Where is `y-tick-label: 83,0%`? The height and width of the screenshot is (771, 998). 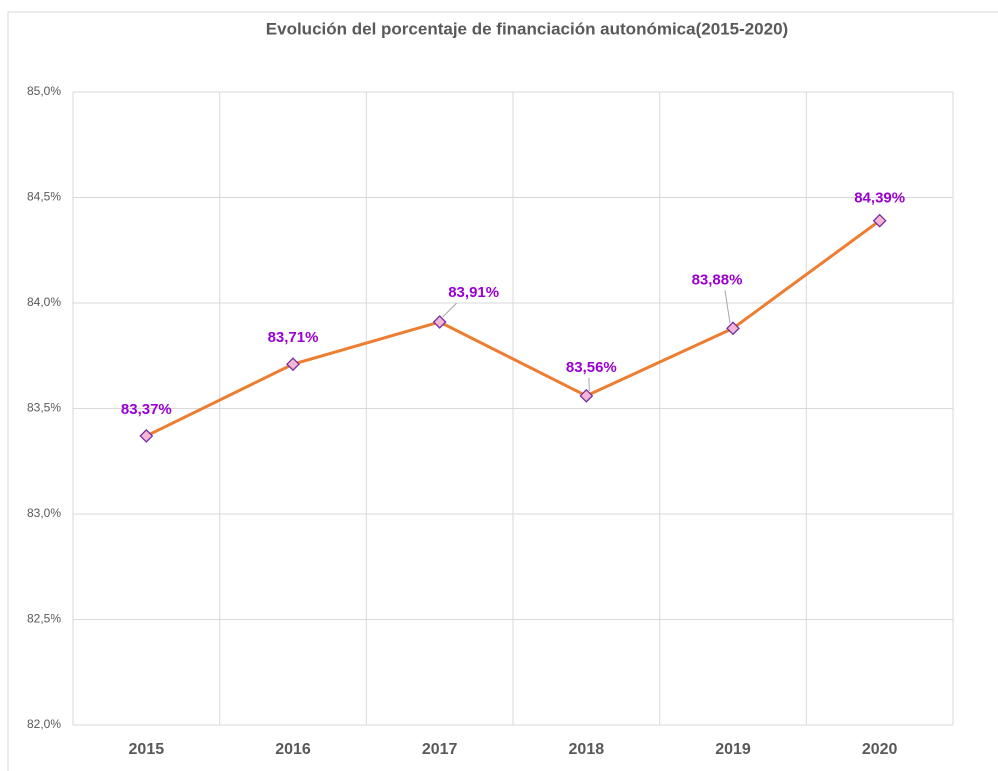
y-tick-label: 83,0% is located at coordinates (44, 513).